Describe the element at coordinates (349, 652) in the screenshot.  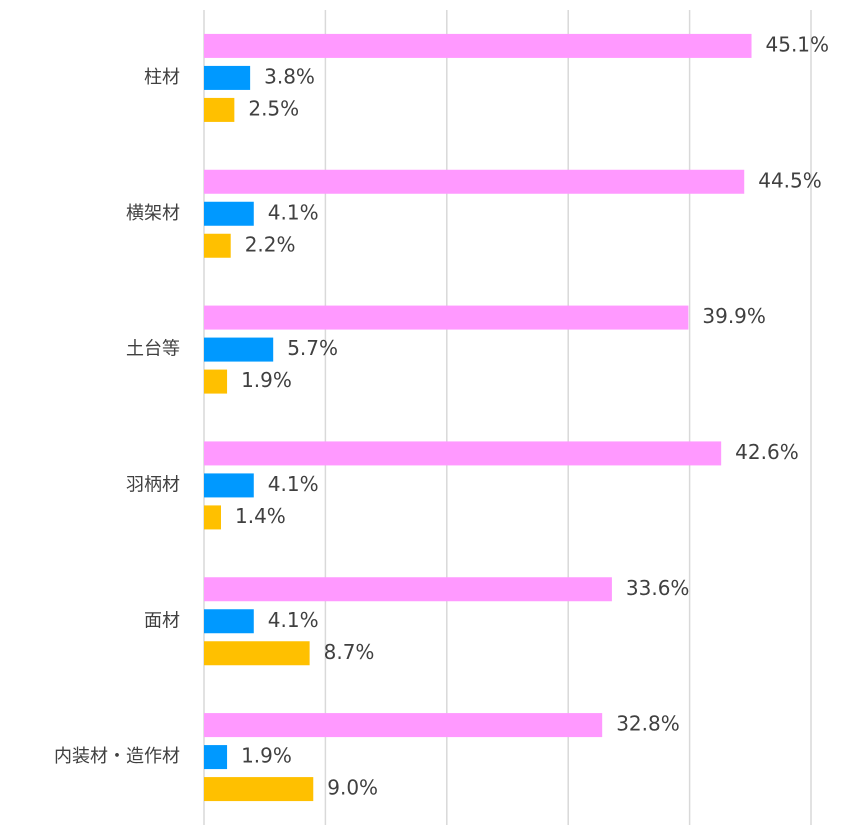
I see `data-label: 8.7%` at that location.